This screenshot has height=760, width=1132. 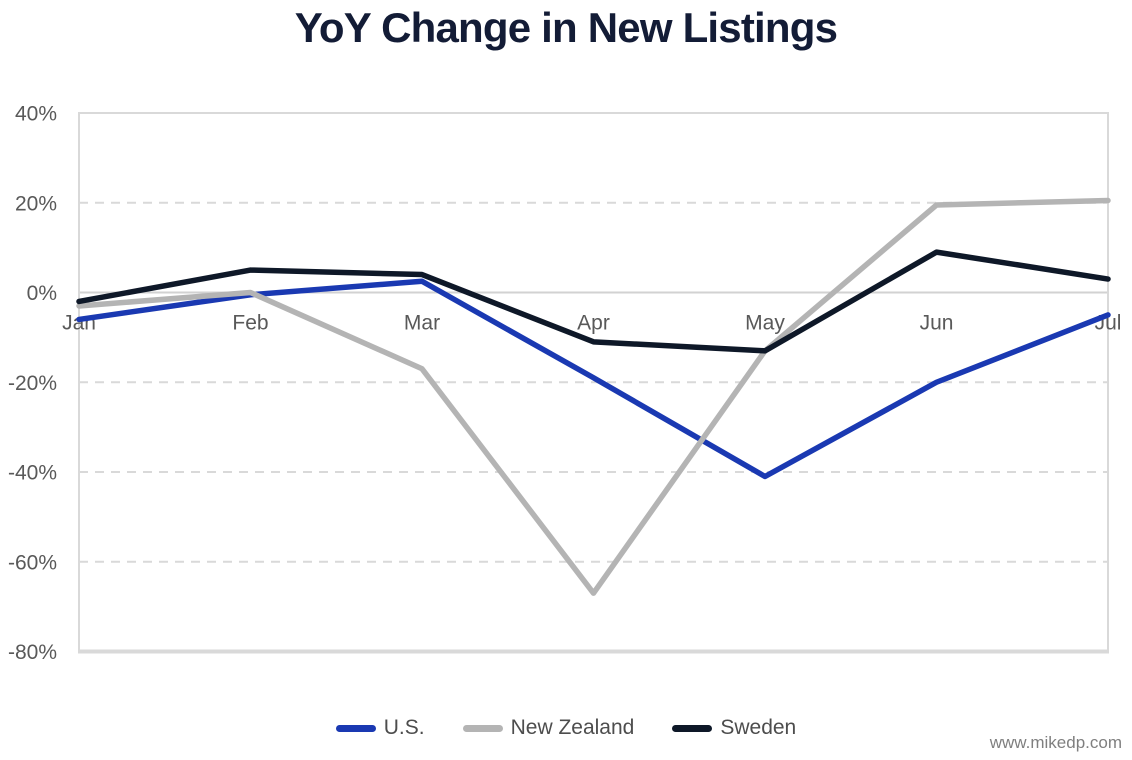 I want to click on y-tick-label: -40%, so click(x=32, y=473).